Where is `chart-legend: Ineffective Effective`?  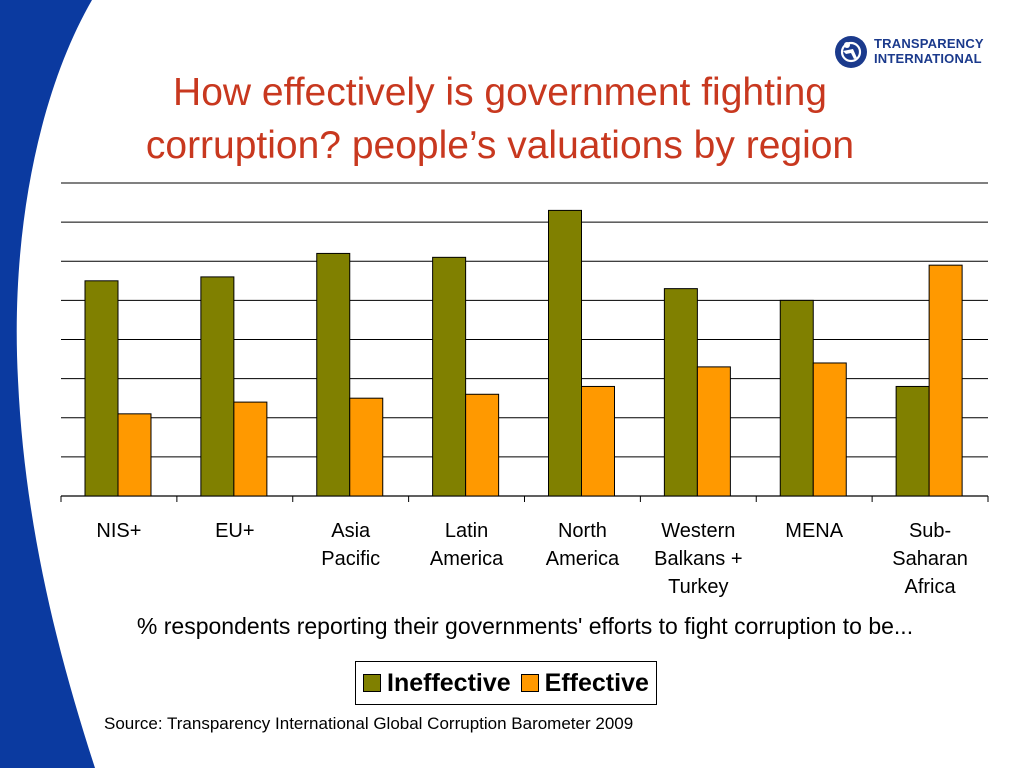 chart-legend: Ineffective Effective is located at coordinates (506, 683).